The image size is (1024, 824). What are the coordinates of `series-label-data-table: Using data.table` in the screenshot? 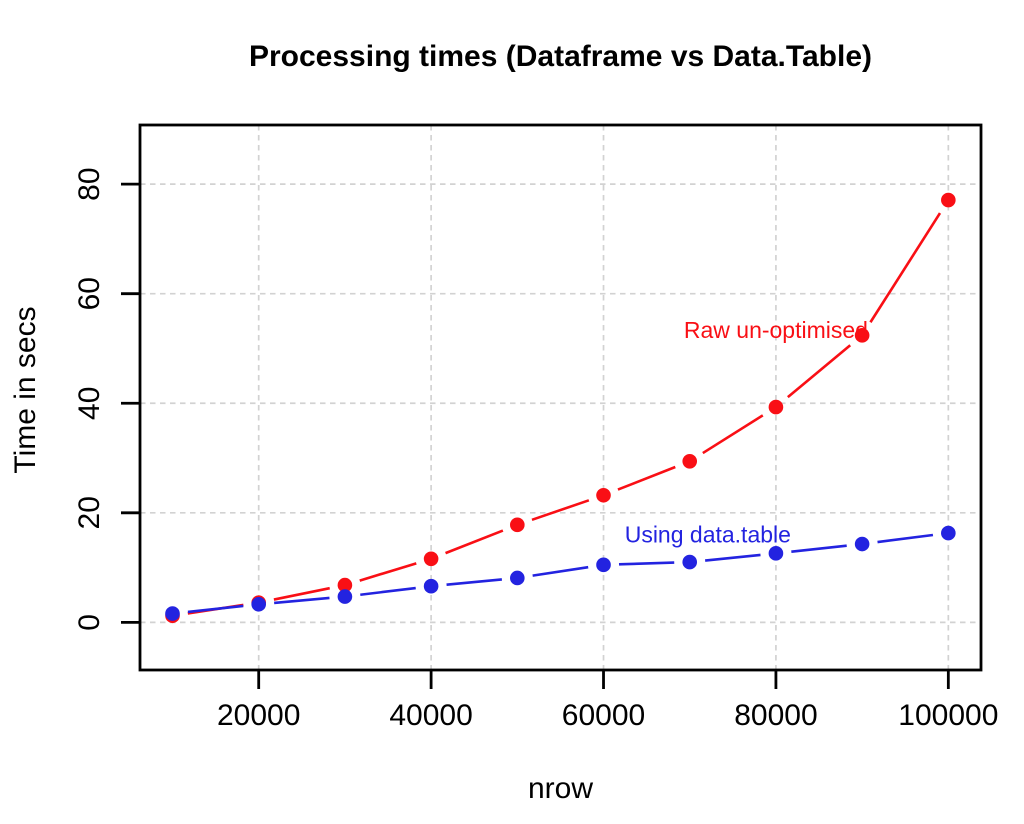 It's located at (708, 535).